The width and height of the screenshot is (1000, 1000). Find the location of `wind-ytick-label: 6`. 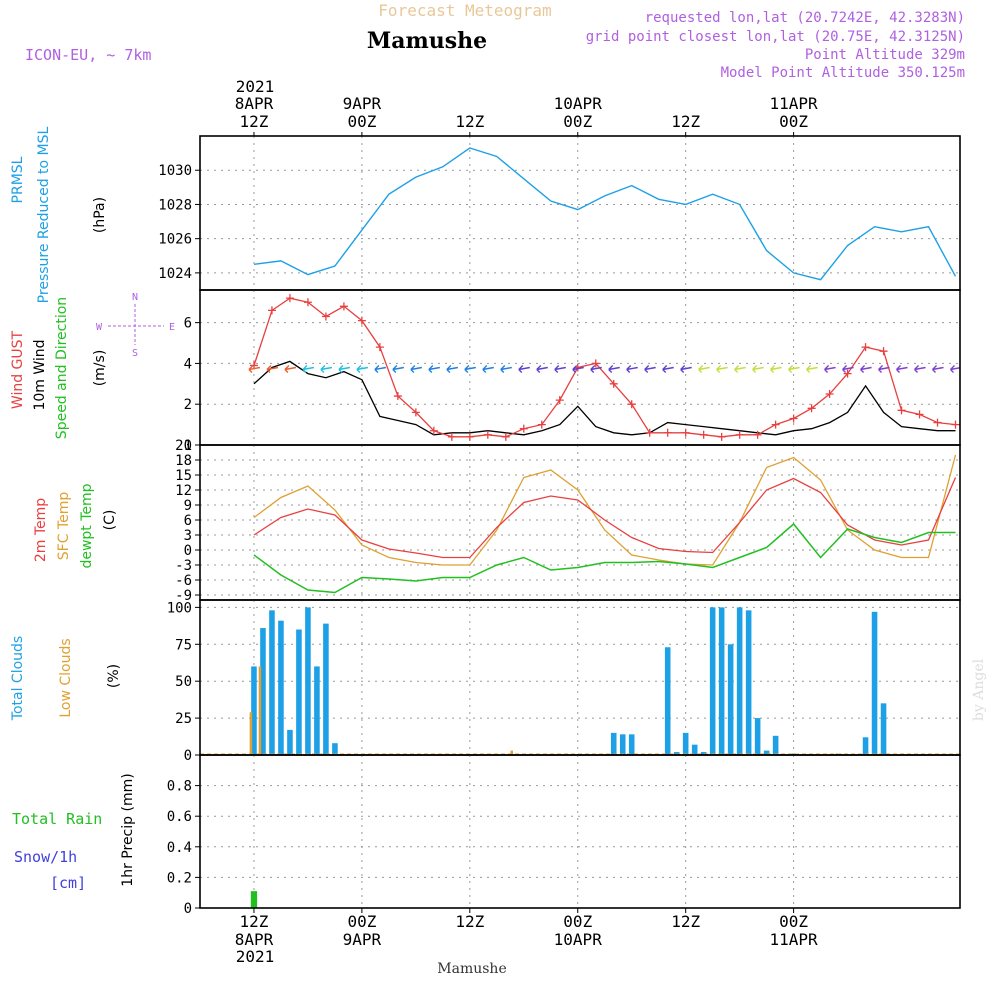

wind-ytick-label: 6 is located at coordinates (188, 324).